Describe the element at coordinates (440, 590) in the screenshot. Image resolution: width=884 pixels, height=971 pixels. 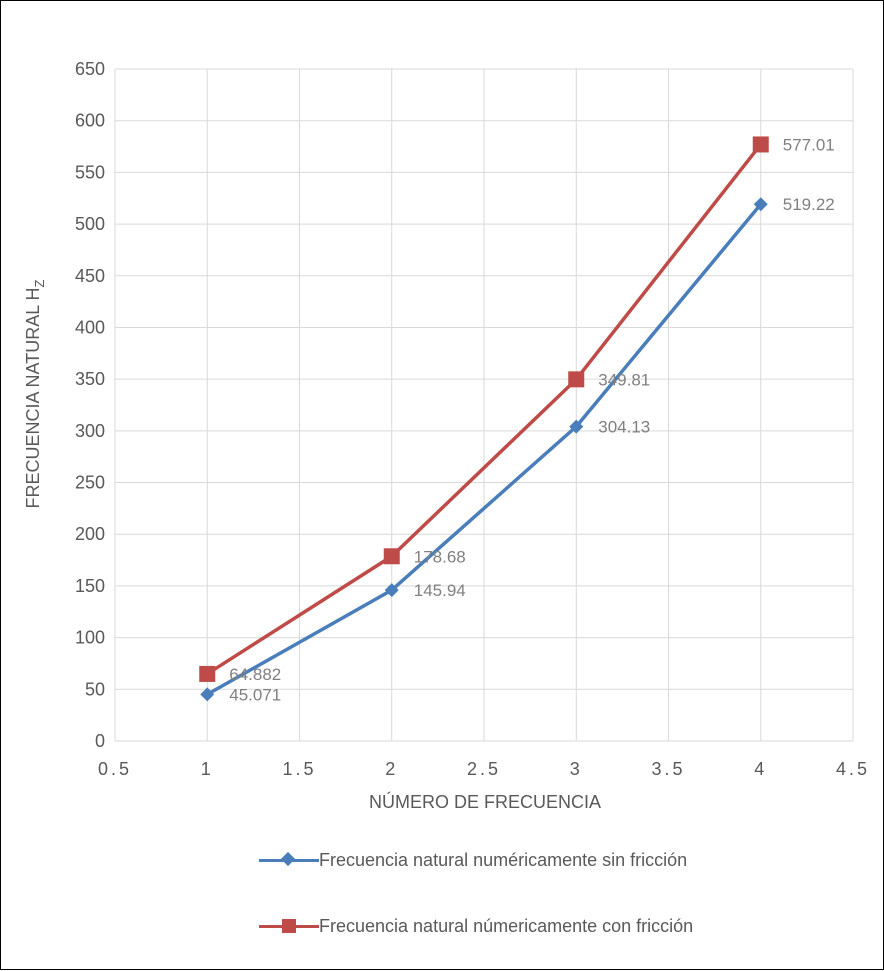
I see `data-label: 145.94` at that location.